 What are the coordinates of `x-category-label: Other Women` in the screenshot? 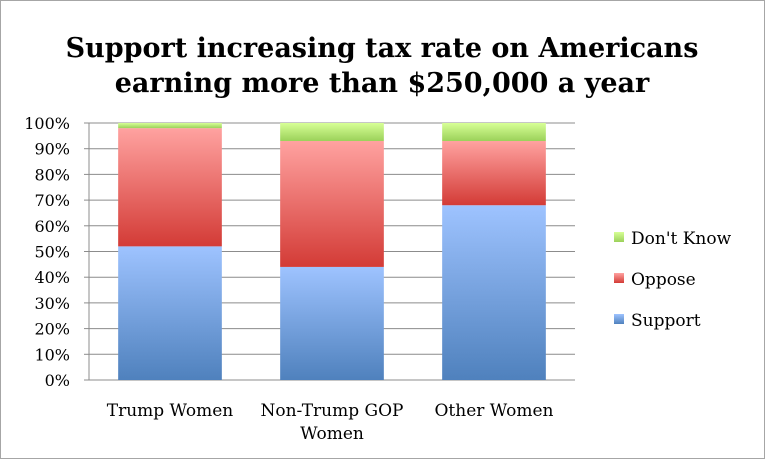 It's located at (494, 411).